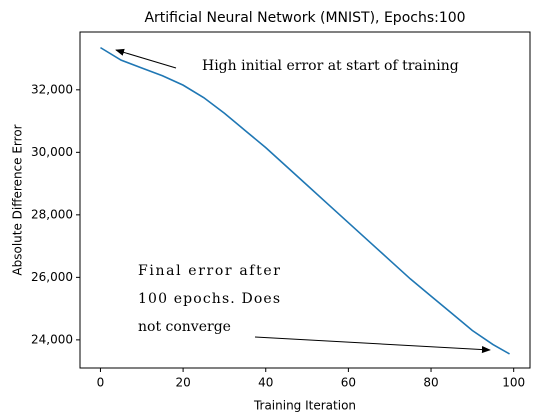  What do you see at coordinates (52, 89) in the screenshot?
I see `y-tick-label: 32,000` at bounding box center [52, 89].